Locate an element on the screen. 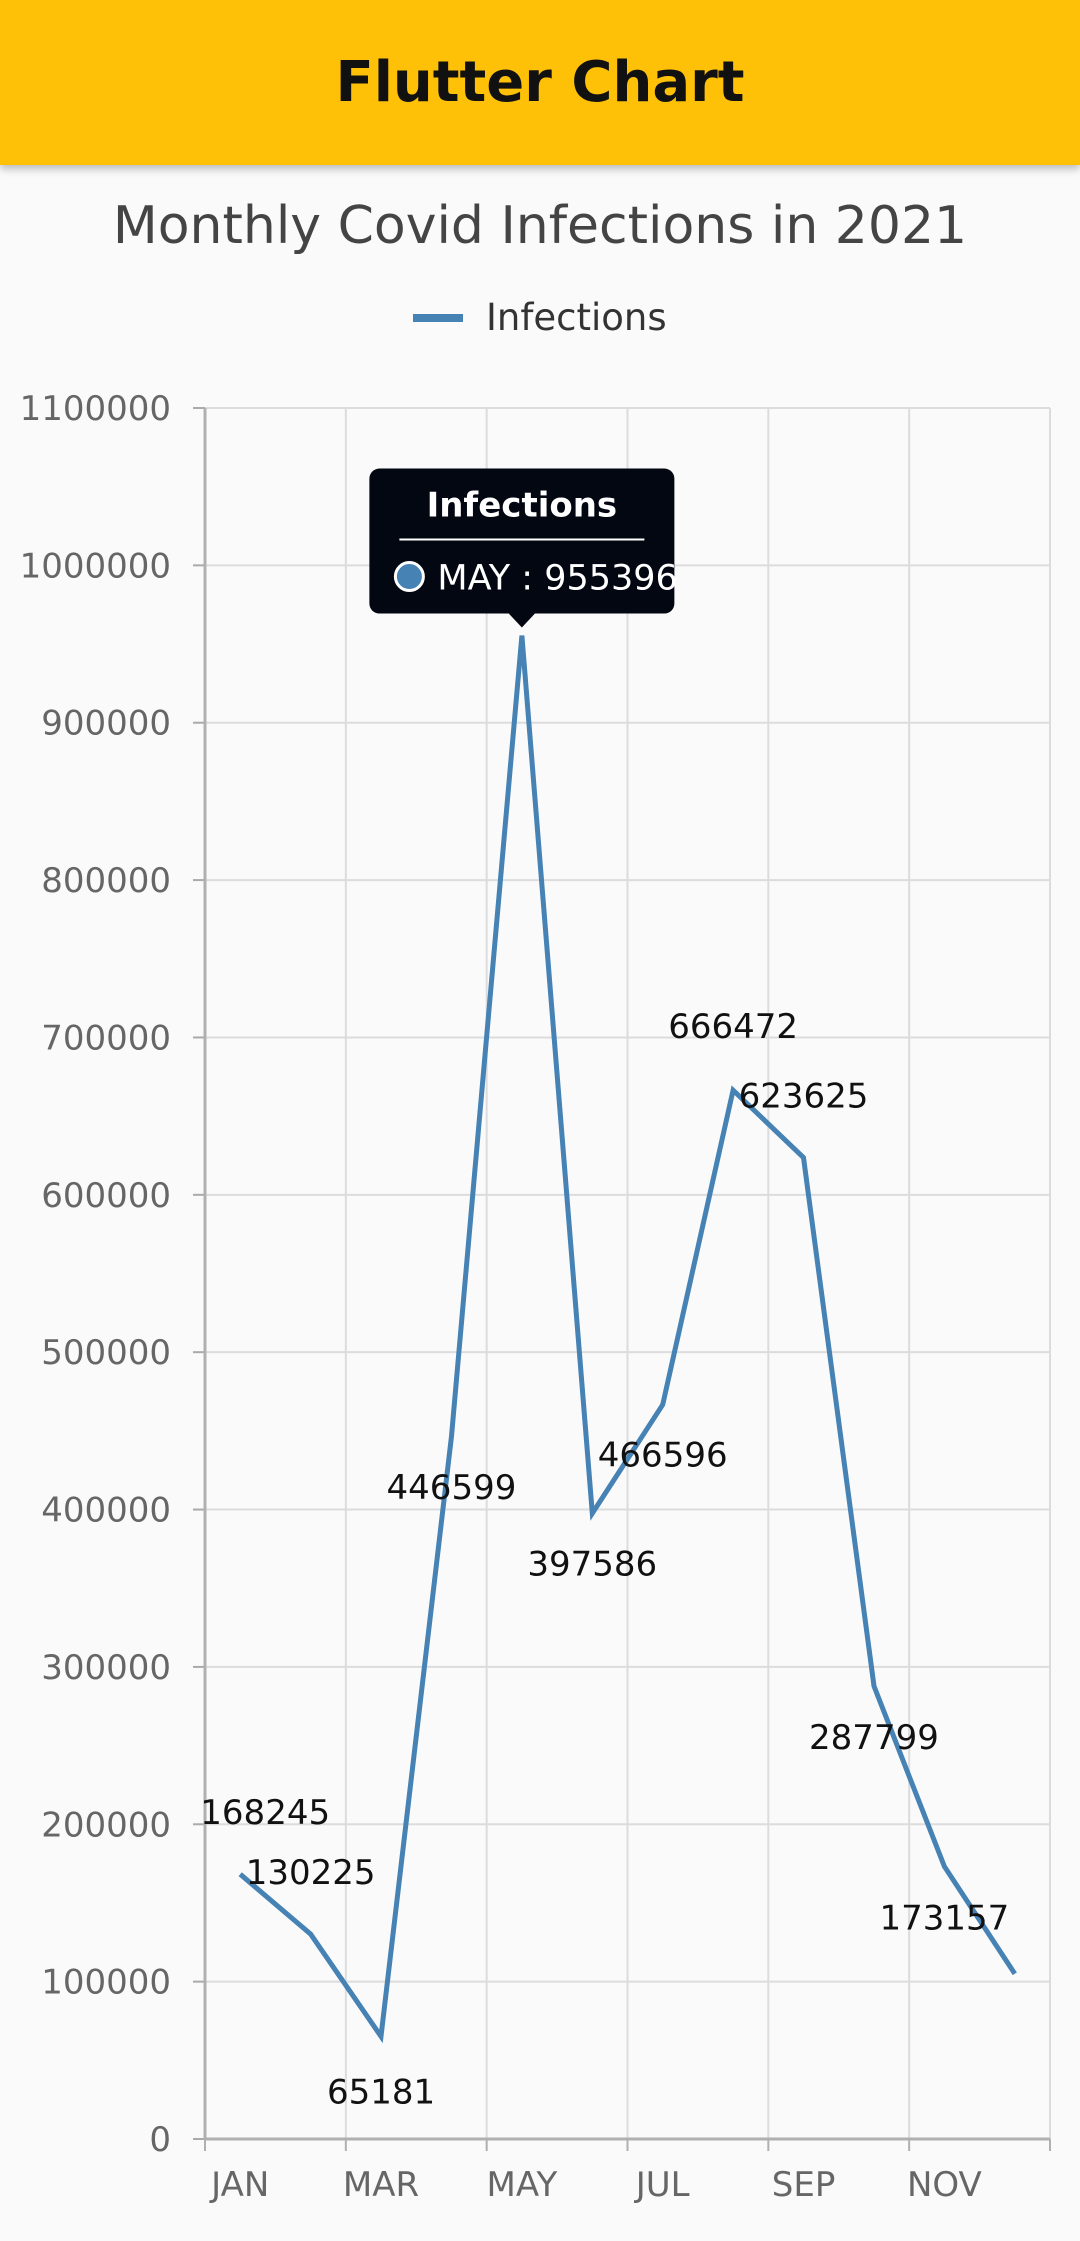  y-tick-label: 300000 is located at coordinates (106, 1668).